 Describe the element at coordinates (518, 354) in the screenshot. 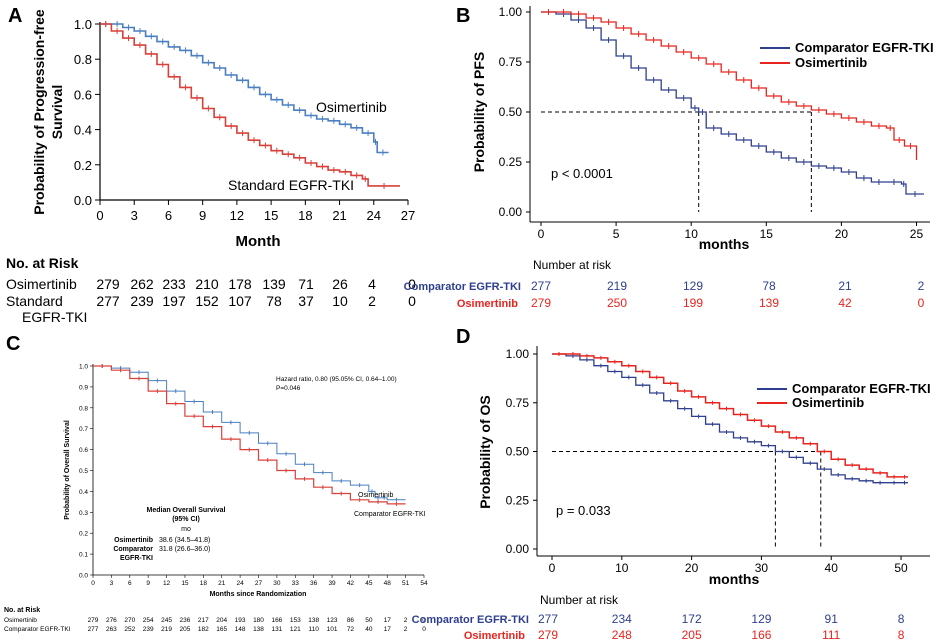

I see `panel-d-y-tick-label: 1.00` at that location.